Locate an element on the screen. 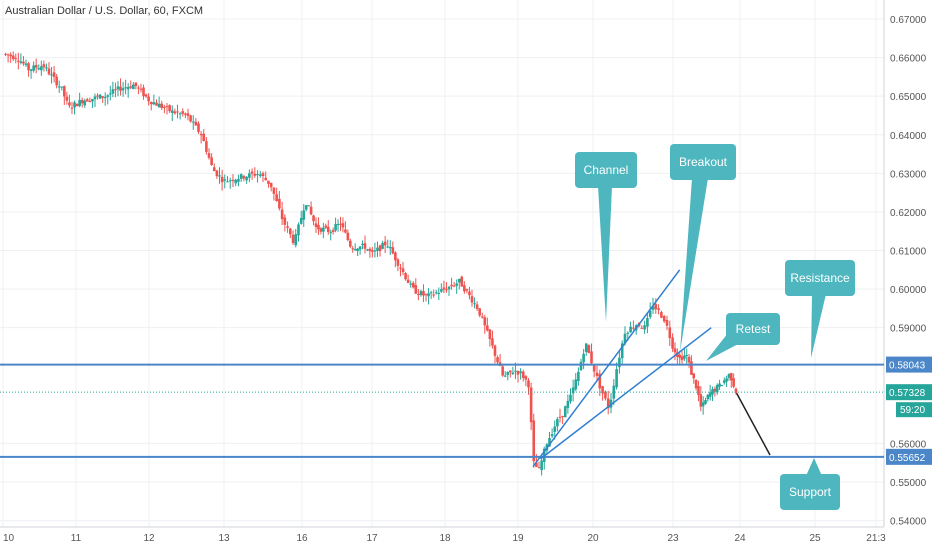  level-price-tag is located at coordinates (909, 364).